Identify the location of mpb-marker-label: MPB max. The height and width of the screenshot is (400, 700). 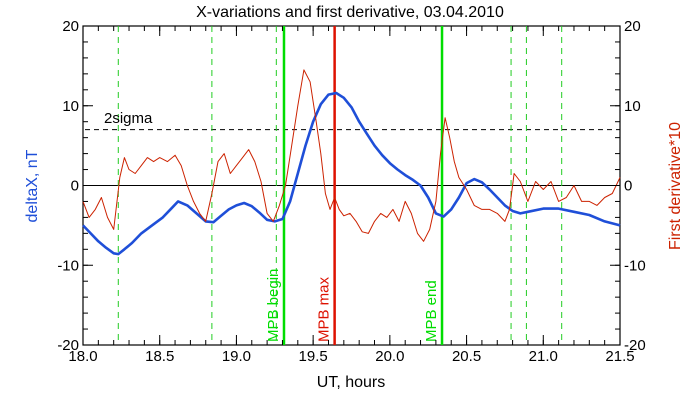
(324, 309).